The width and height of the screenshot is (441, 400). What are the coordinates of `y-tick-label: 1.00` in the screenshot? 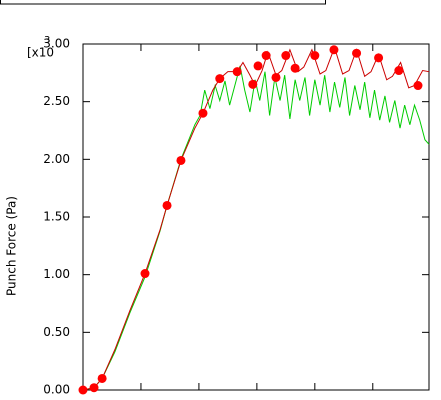 It's located at (56, 274).